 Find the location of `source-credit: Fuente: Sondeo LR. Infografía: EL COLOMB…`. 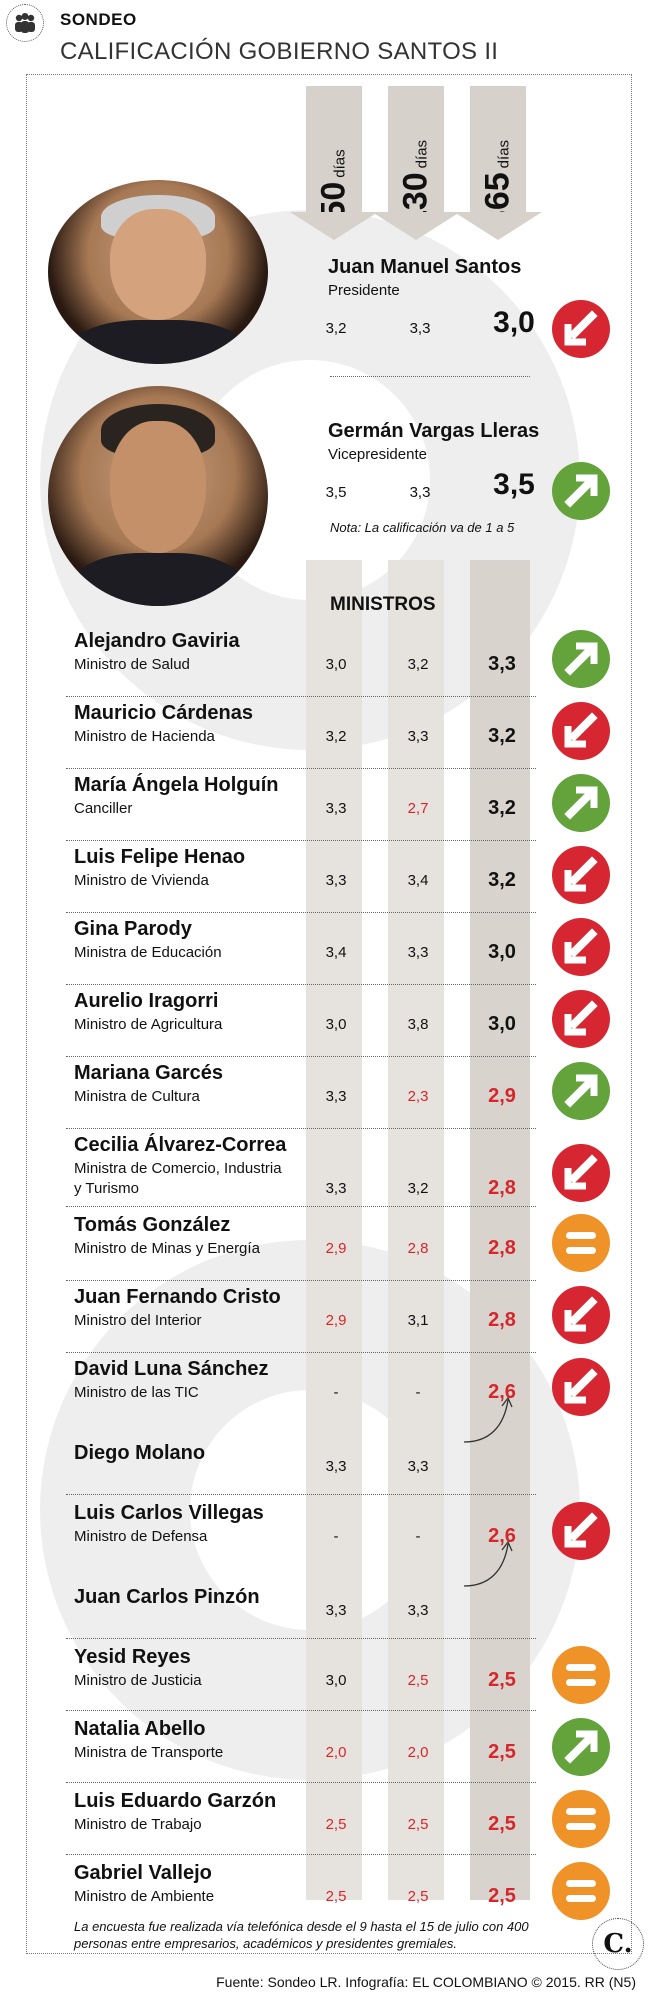

source-credit: Fuente: Sondeo LR. Infografía: EL COLOMB… is located at coordinates (426, 1982).